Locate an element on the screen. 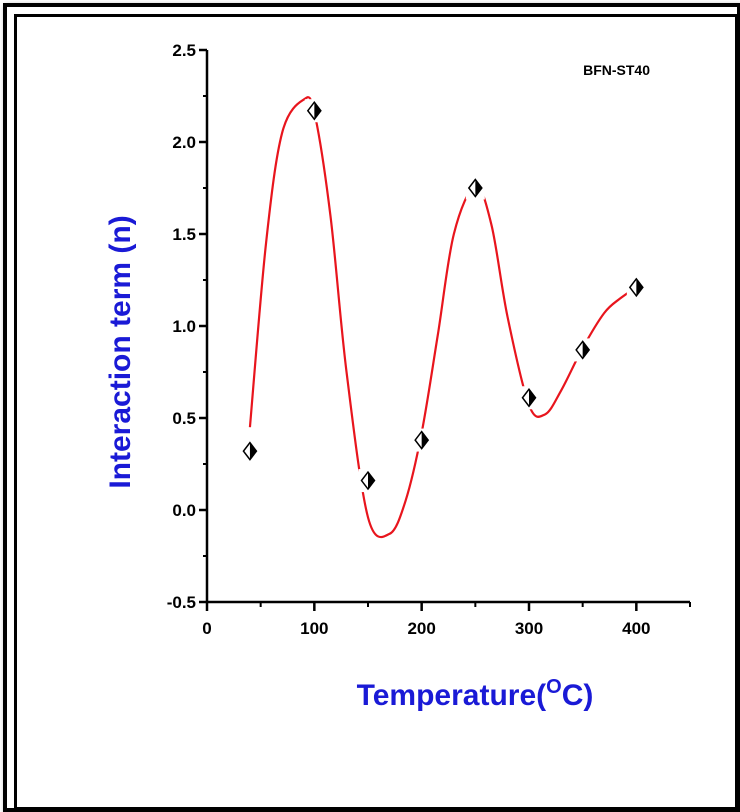 This screenshot has height=812, width=740. x-axis-title: Temperature(OC) is located at coordinates (475, 694).